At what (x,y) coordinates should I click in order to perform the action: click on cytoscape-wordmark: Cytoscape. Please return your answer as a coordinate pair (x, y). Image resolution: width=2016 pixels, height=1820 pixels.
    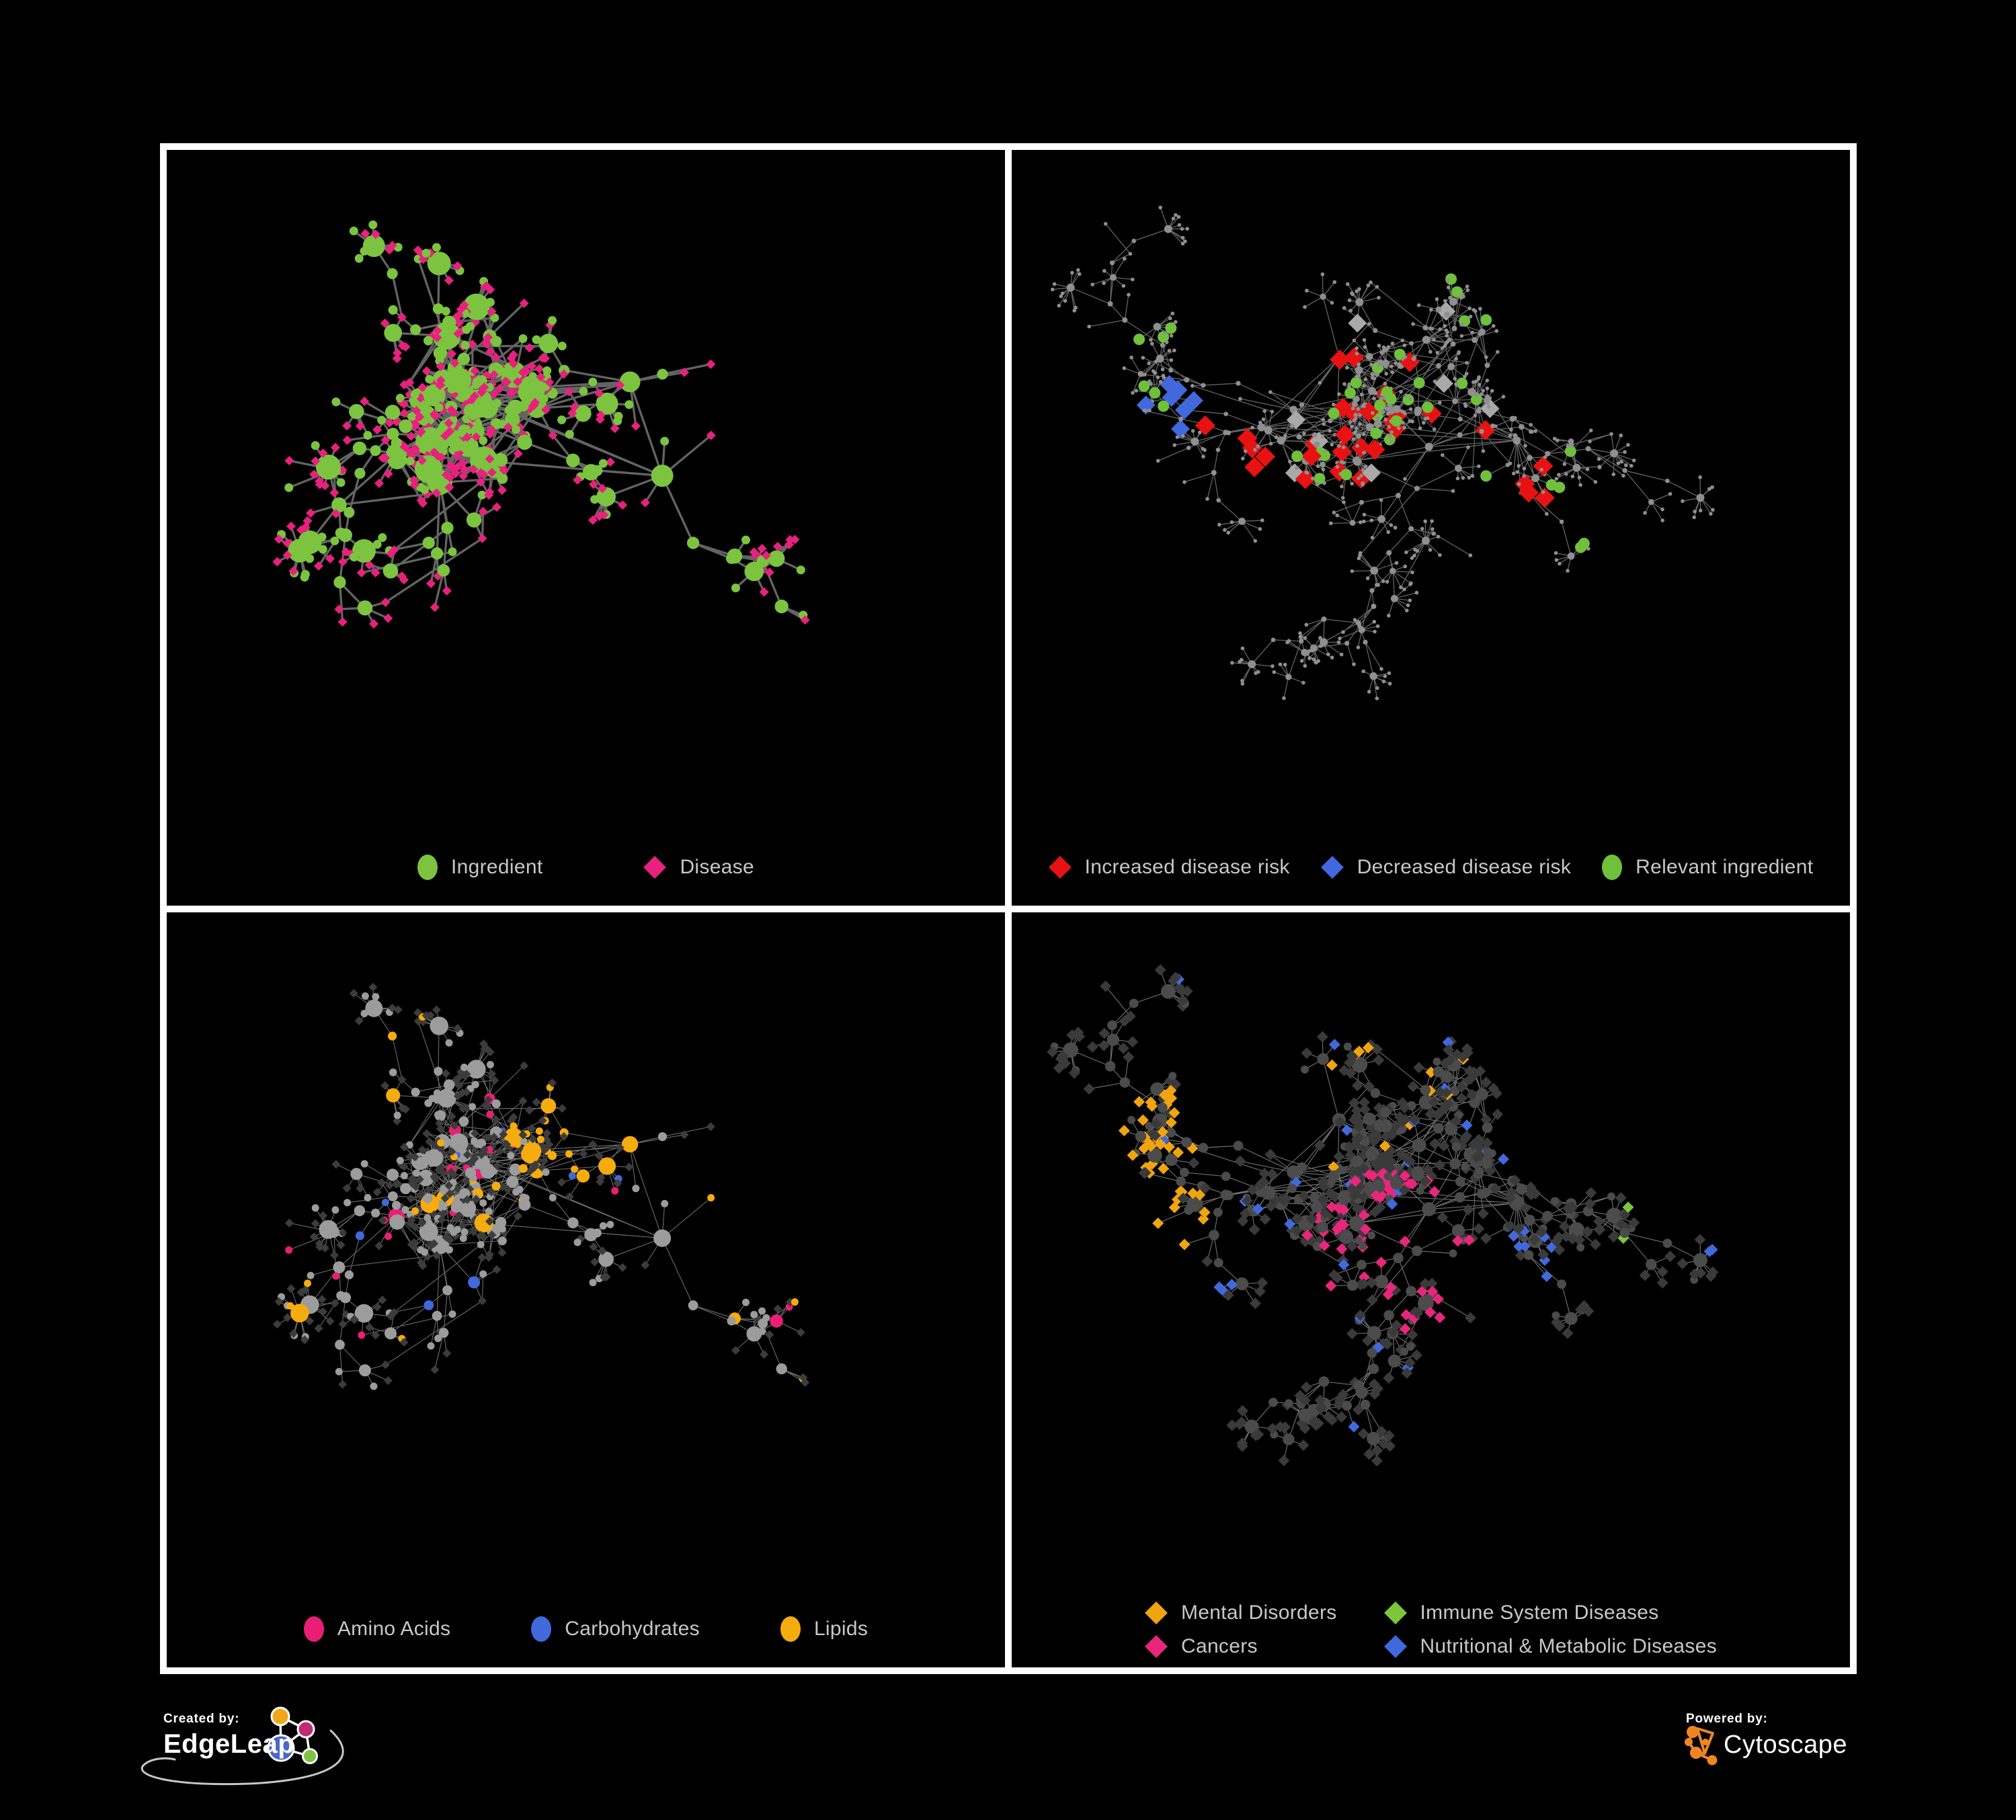
    Looking at the image, I should click on (1786, 1745).